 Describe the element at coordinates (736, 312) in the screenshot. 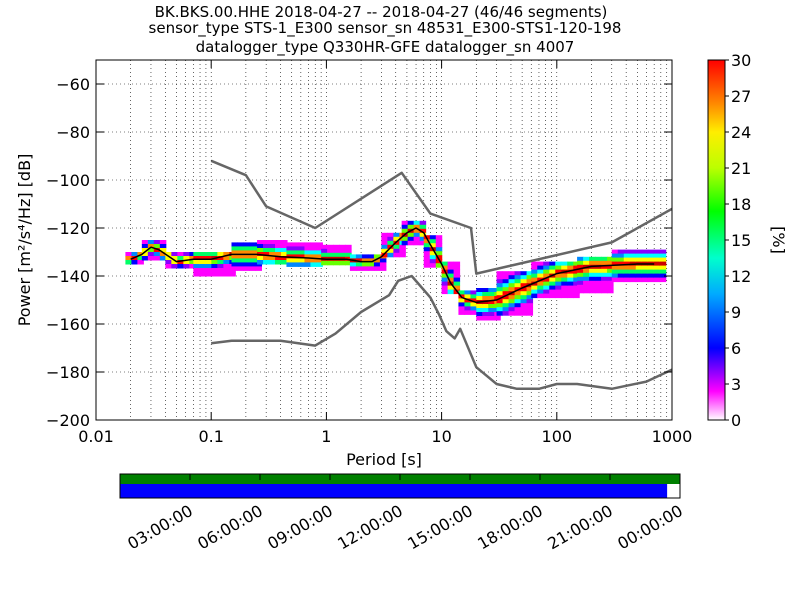

I see `colorbar-tick-label: 9` at that location.